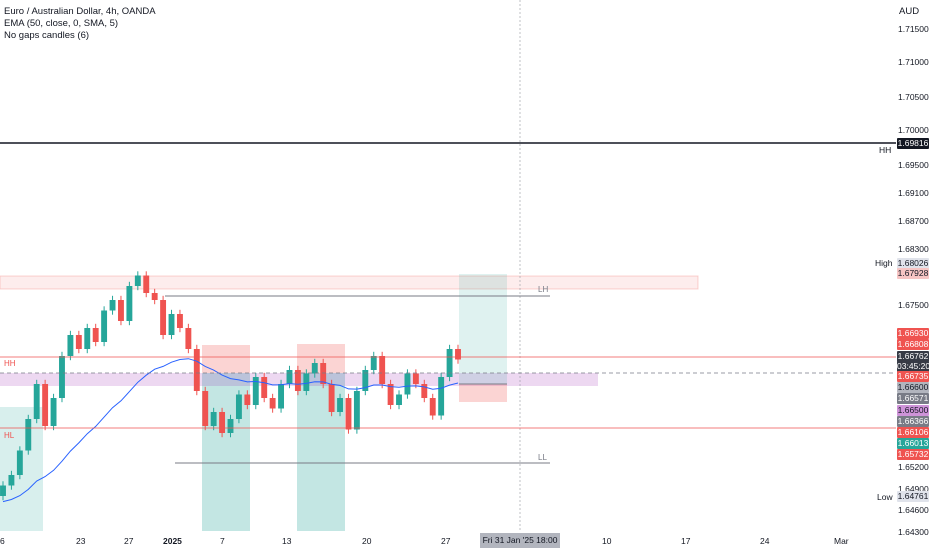 The image size is (932, 550). What do you see at coordinates (543, 289) in the screenshot?
I see `lh-label: LH` at bounding box center [543, 289].